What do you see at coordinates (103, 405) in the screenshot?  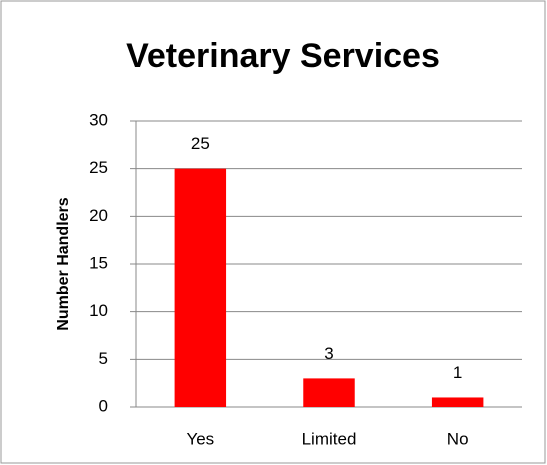 I see `y-tick-label: 0` at bounding box center [103, 405].